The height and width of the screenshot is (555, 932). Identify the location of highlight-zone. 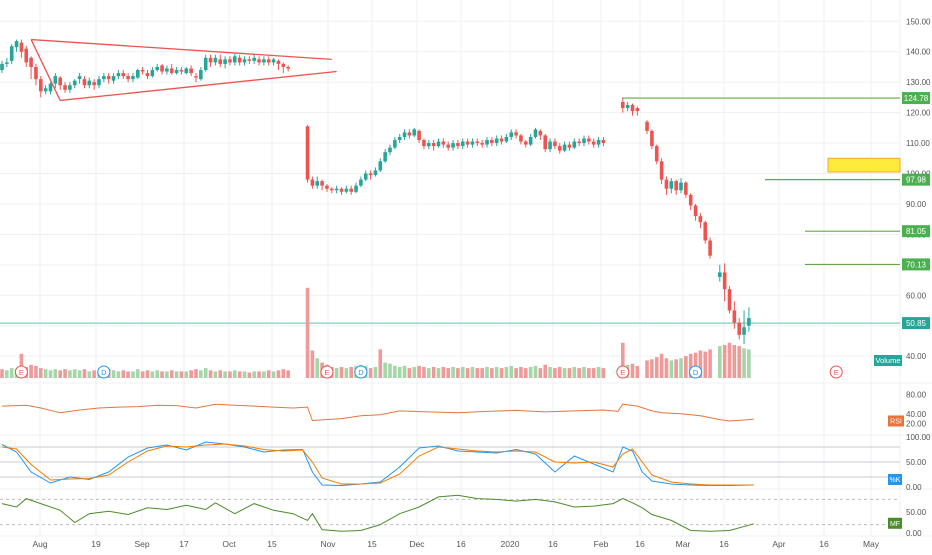
(864, 165).